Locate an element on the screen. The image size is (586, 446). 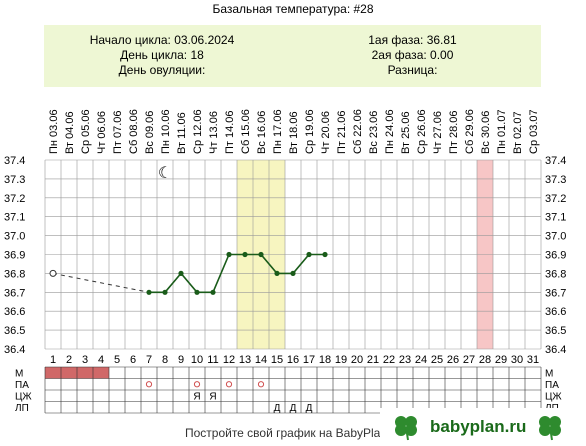
phase2-value: 0.00 is located at coordinates (442, 55).